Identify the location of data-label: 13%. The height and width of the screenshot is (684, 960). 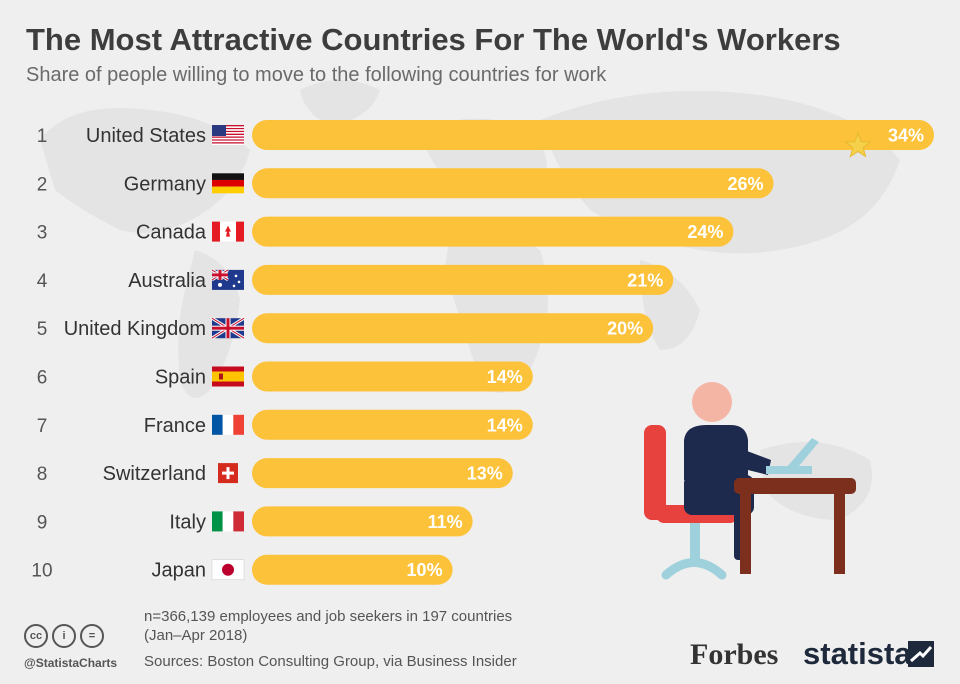
(485, 474).